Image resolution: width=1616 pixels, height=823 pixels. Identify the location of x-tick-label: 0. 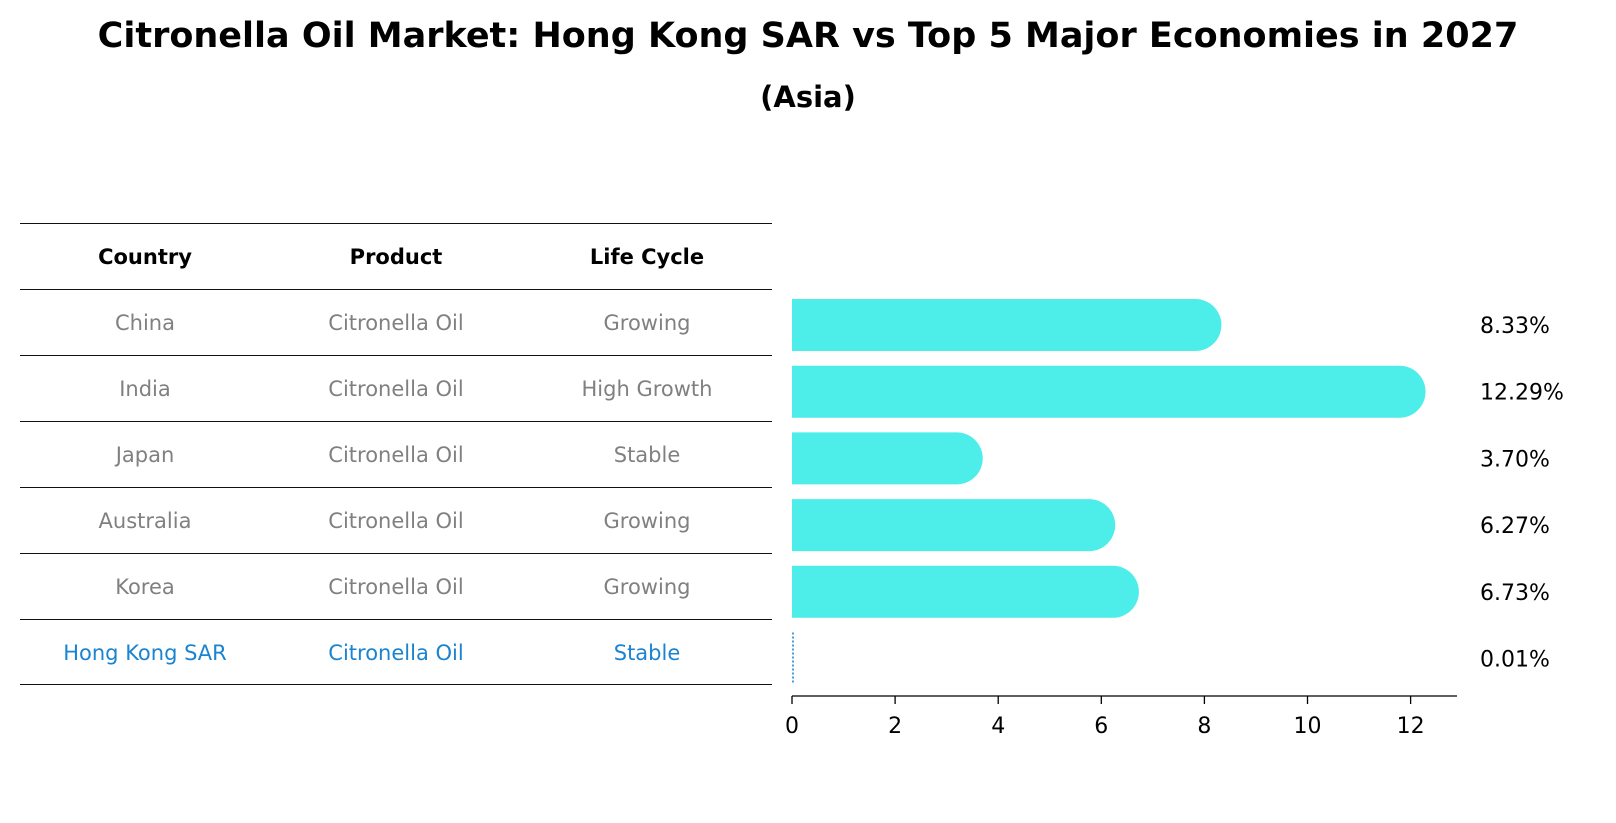
(792, 726).